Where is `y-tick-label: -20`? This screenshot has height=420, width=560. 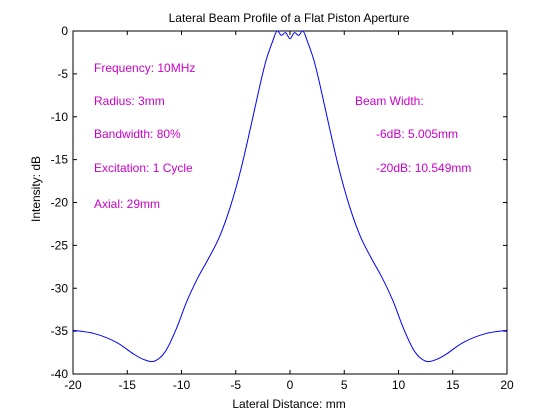
y-tick-label: -20 is located at coordinates (60, 203).